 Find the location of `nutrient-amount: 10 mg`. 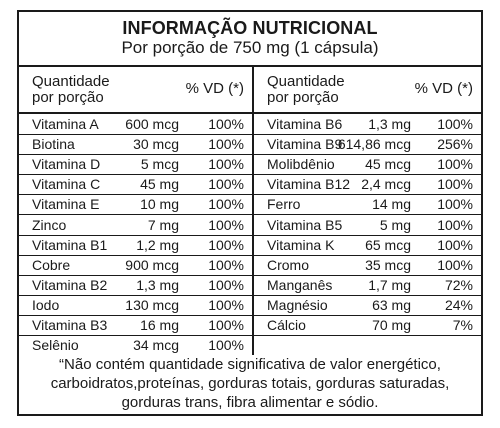

nutrient-amount: 10 mg is located at coordinates (159, 204).